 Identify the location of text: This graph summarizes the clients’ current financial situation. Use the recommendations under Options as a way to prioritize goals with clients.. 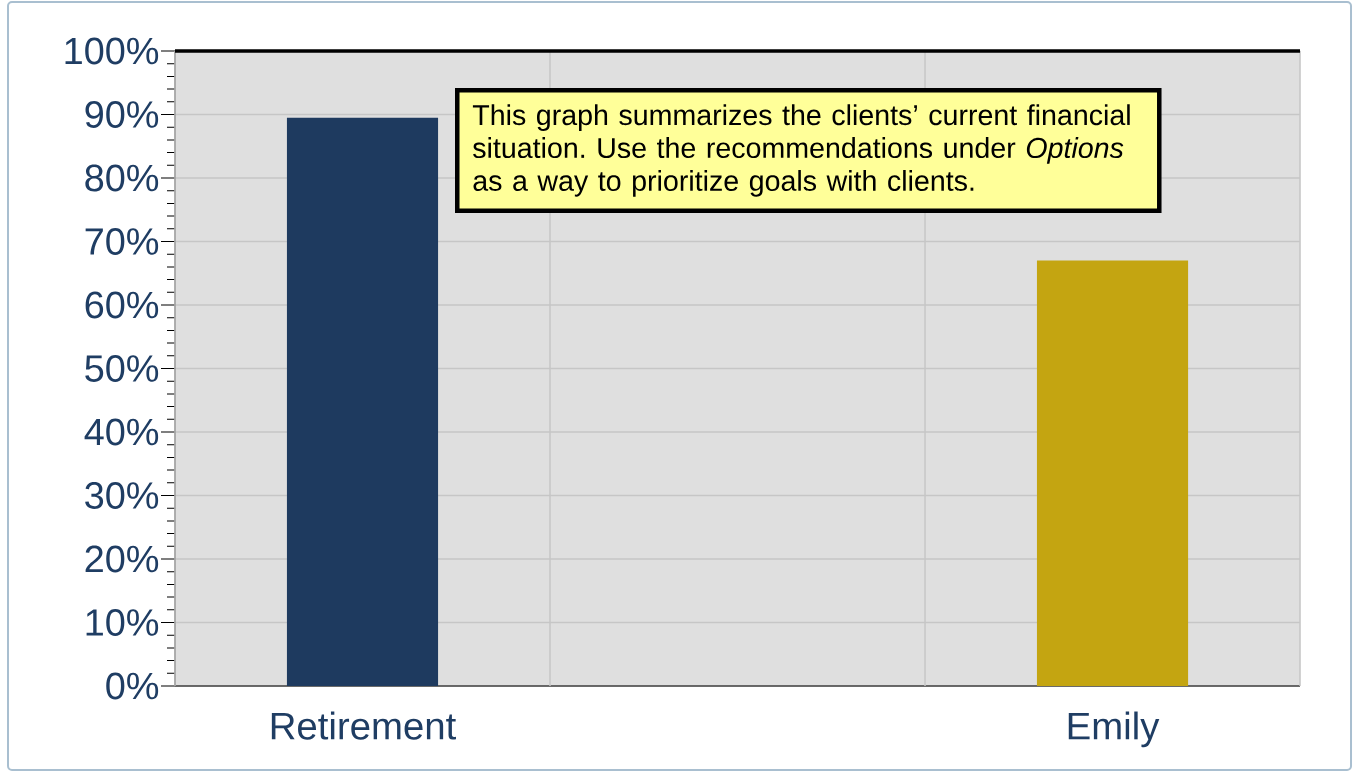
(801, 150).